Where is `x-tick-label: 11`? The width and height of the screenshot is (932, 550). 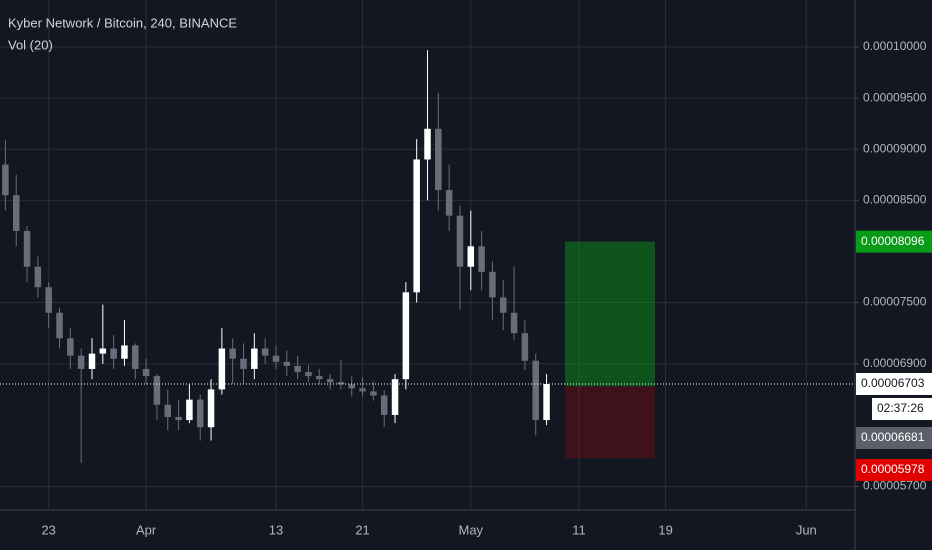
x-tick-label: 11 is located at coordinates (579, 529).